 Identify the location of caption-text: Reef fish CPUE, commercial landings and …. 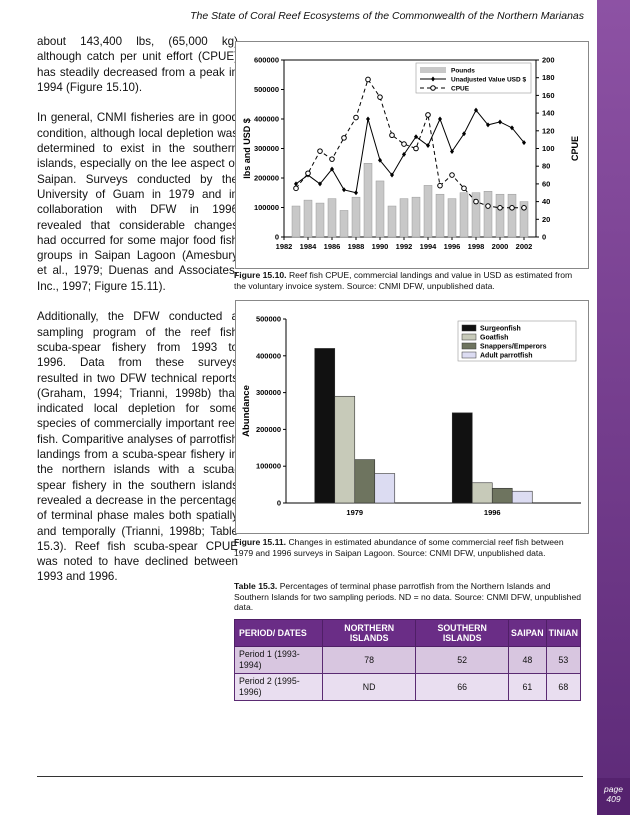
(403, 280).